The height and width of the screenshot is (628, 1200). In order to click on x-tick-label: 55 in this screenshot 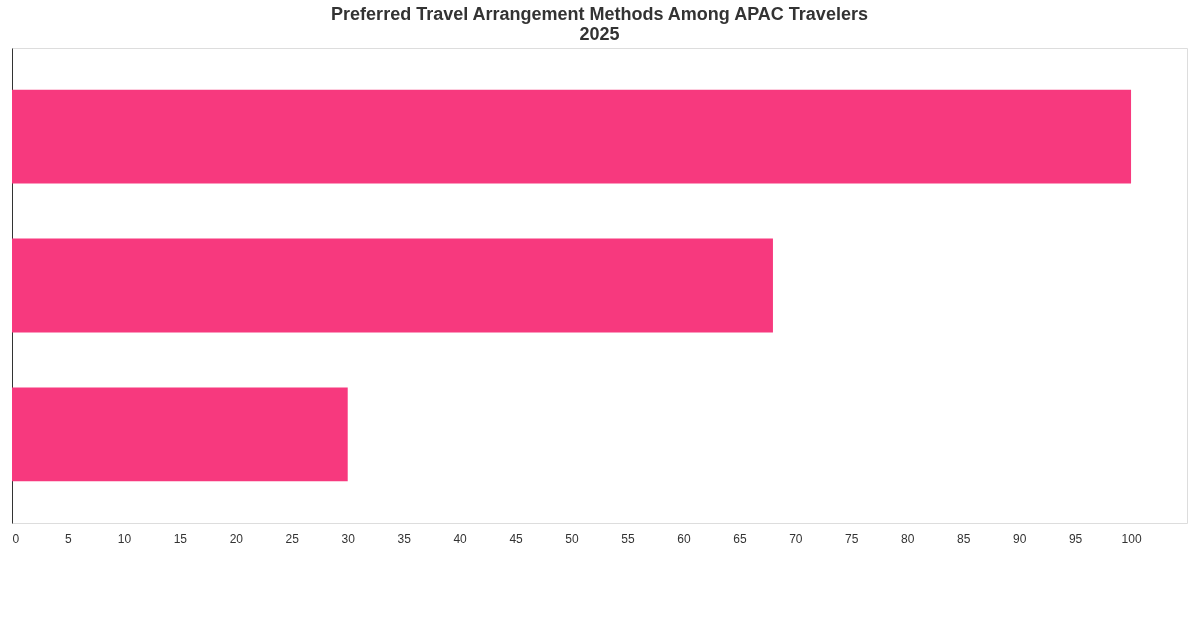, I will do `click(628, 538)`.